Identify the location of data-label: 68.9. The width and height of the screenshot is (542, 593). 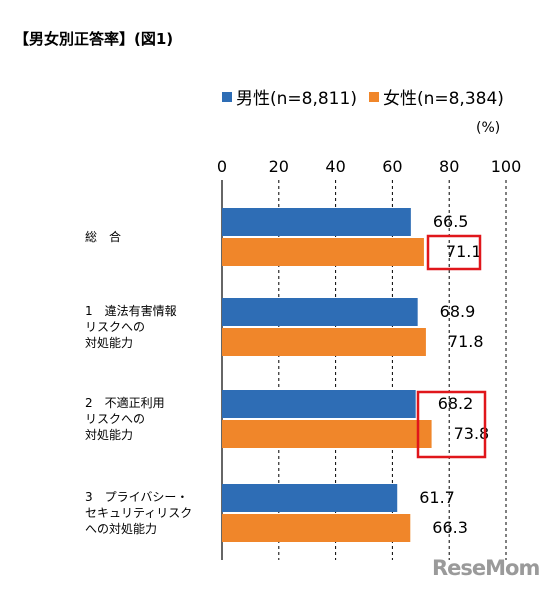
(458, 311).